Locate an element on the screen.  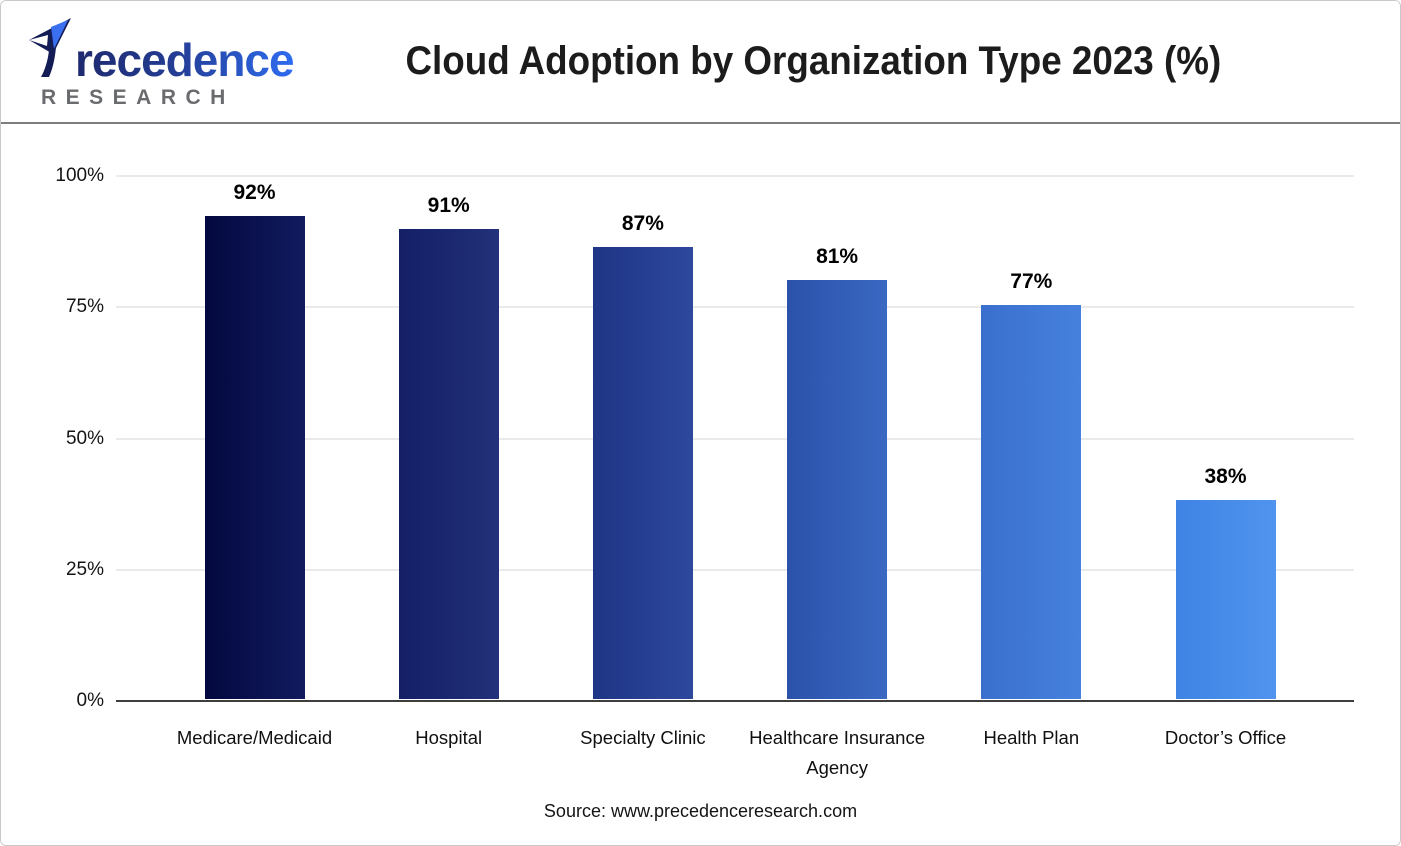
paper-plane-p-icon is located at coordinates (50, 49).